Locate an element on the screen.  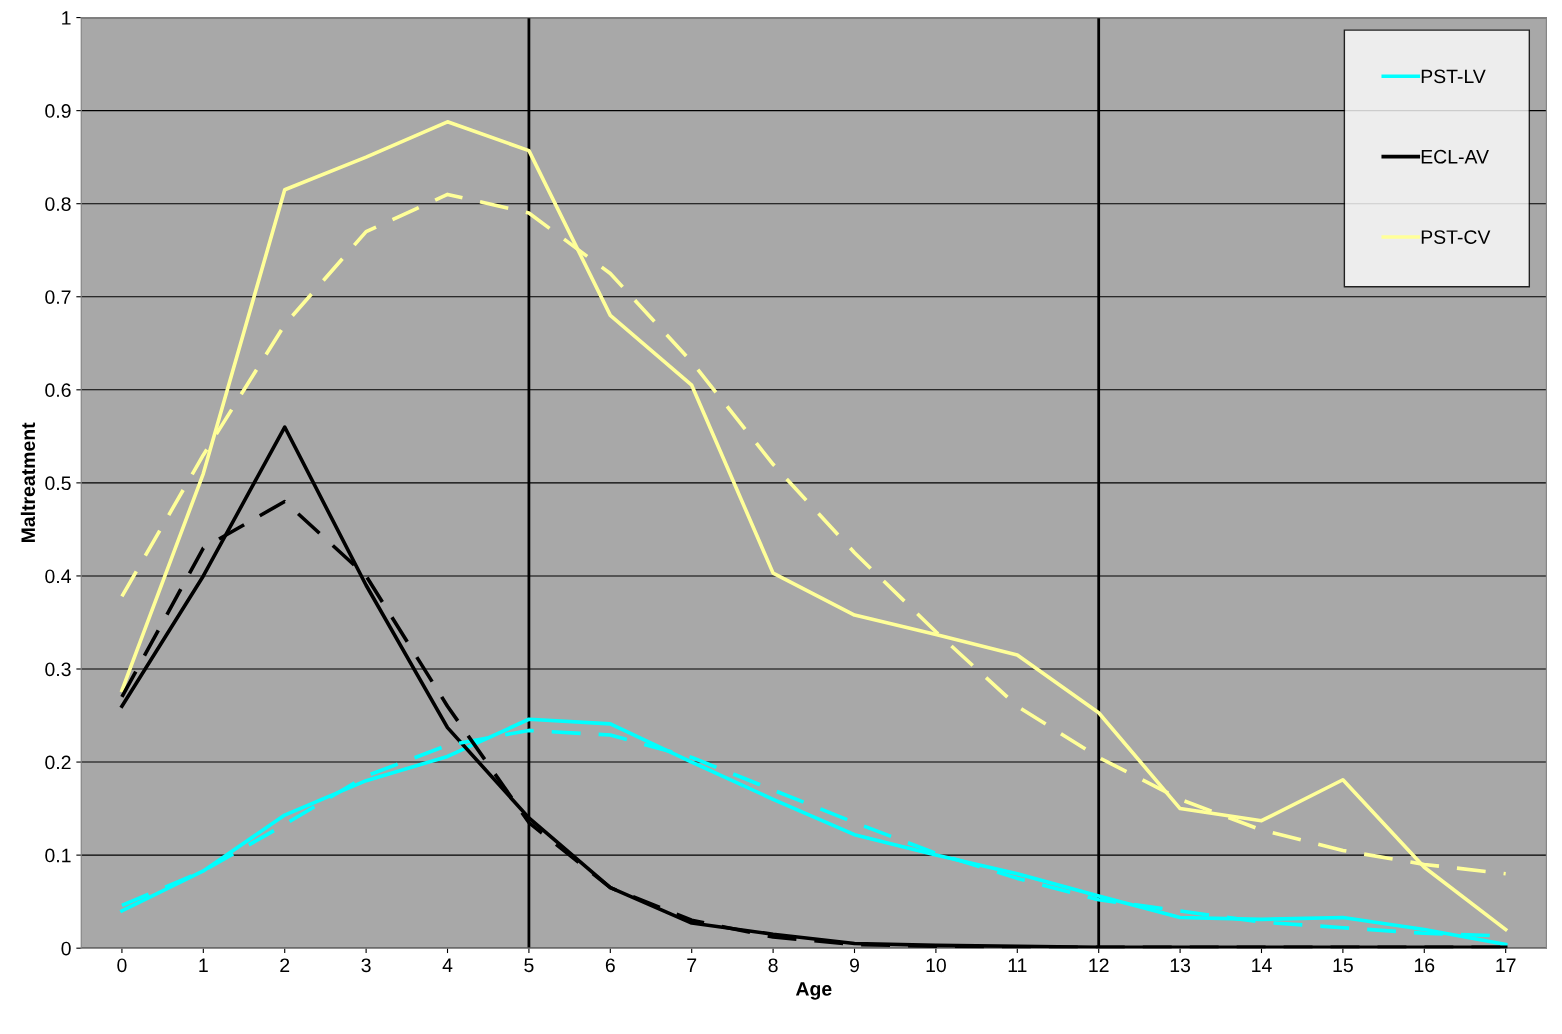
x-tick-label: 11 is located at coordinates (1017, 965).